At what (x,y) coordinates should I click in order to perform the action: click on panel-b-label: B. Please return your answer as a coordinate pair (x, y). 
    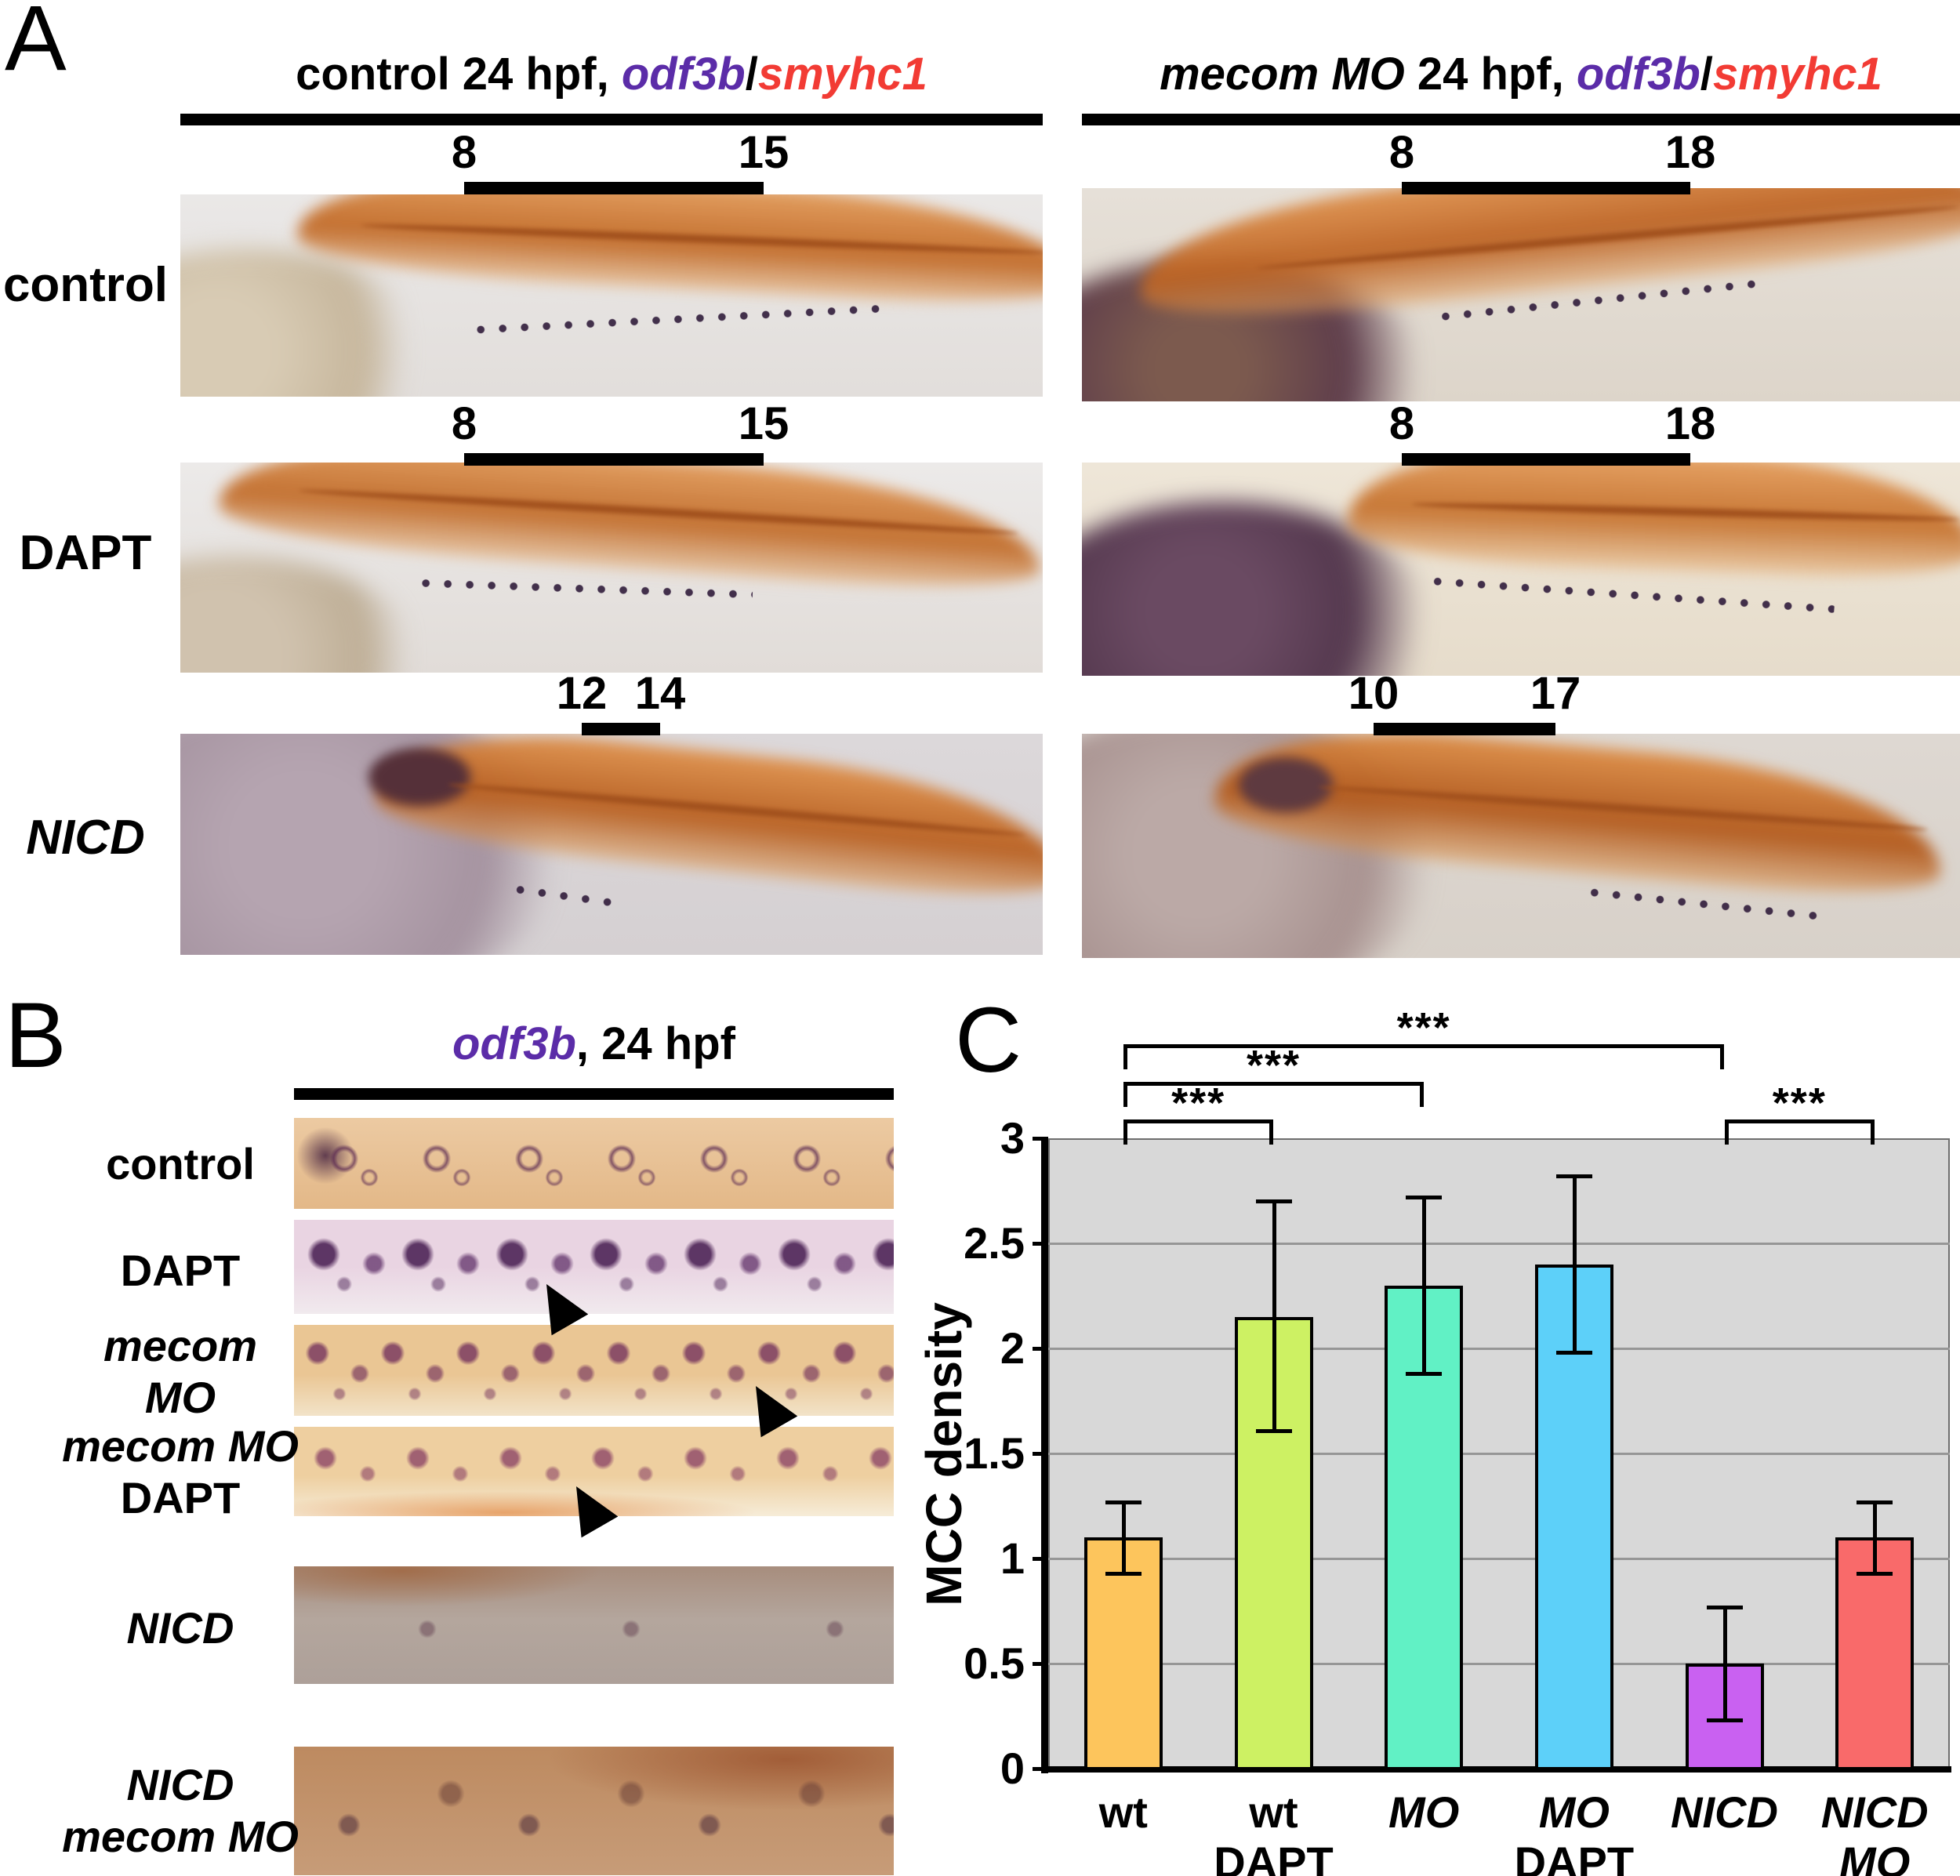
    Looking at the image, I should click on (36, 1035).